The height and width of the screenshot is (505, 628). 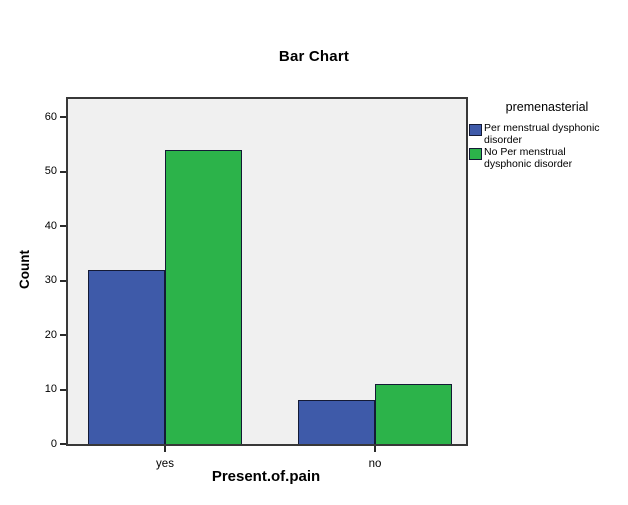 I want to click on x-tick-label-yes: yes, so click(x=165, y=464).